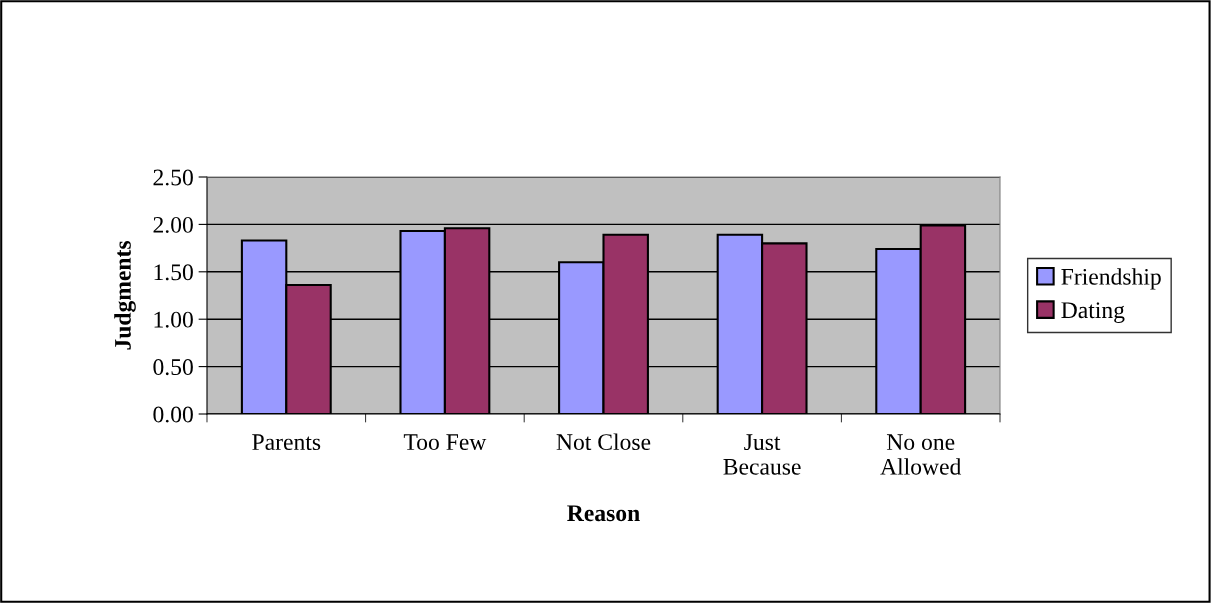  I want to click on x-tick-label: Parents, so click(286, 442).